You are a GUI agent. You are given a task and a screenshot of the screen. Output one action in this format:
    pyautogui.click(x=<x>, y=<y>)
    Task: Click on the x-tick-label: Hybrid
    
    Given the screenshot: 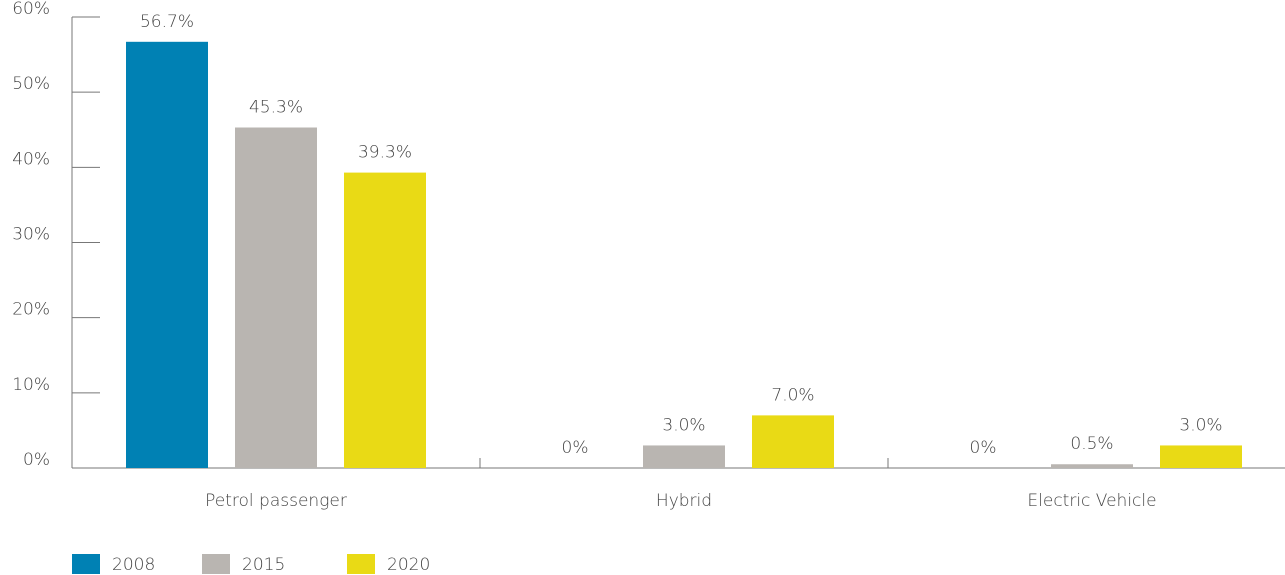 What is the action you would take?
    pyautogui.click(x=684, y=501)
    